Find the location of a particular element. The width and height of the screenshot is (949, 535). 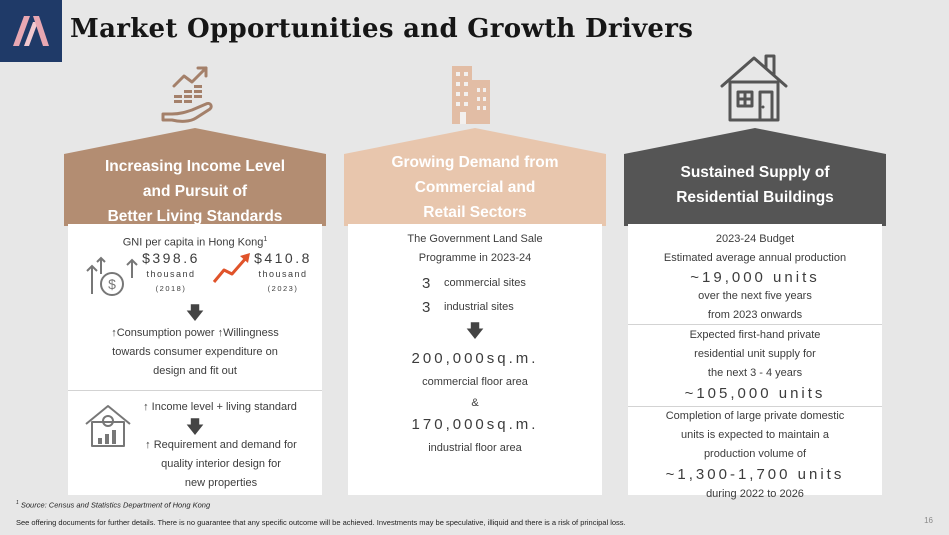

hand-growth-chart-icon is located at coordinates (187, 94).